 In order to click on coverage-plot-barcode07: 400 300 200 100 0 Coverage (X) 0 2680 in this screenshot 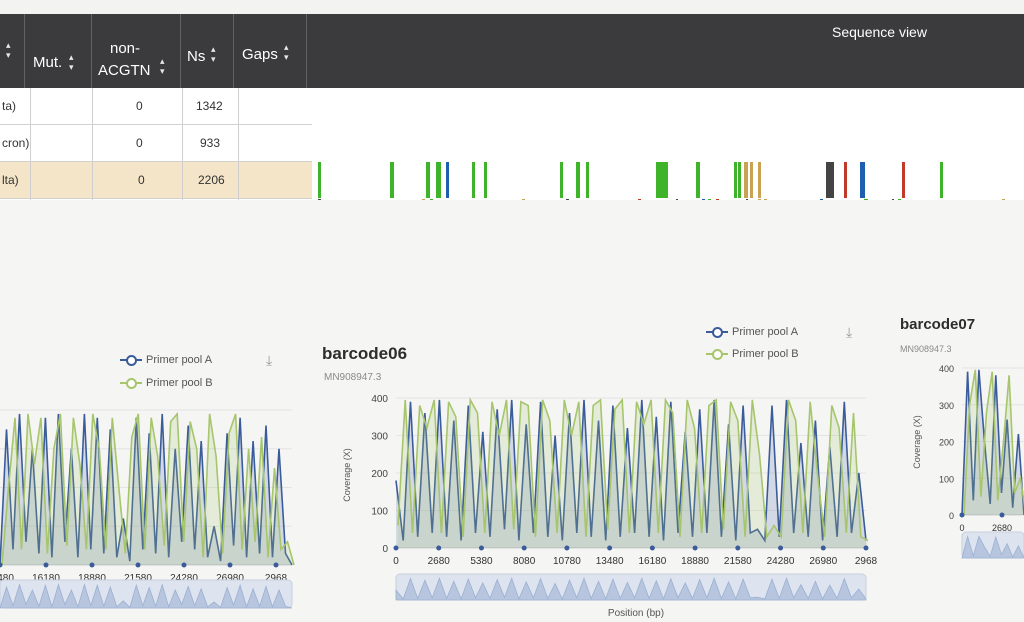, I will do `click(968, 461)`.